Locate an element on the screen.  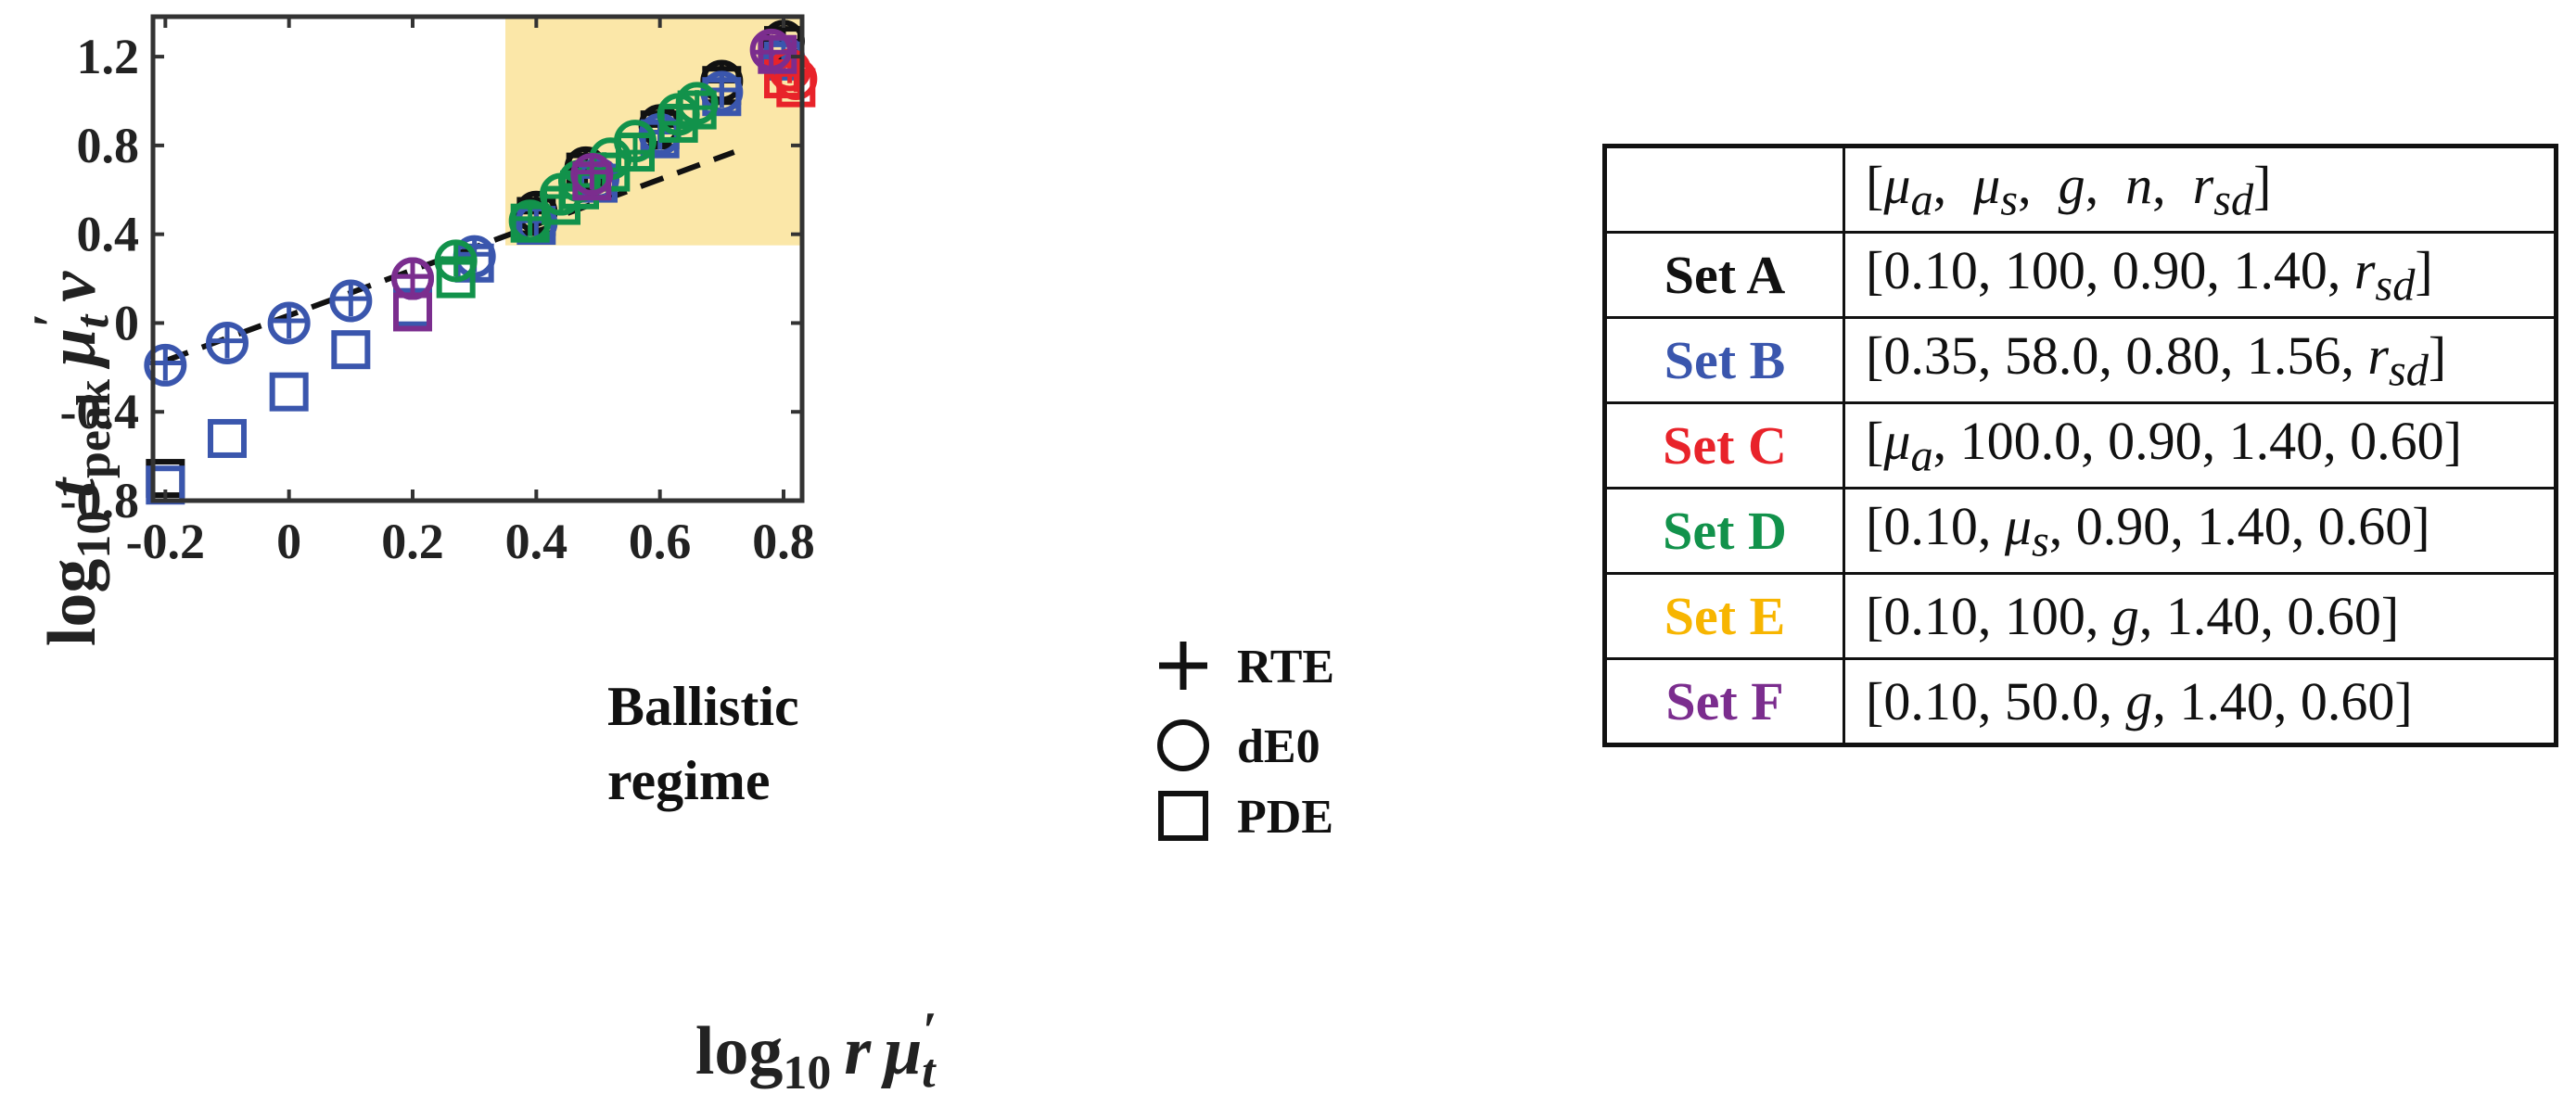
series-set-f is located at coordinates (594, 180).